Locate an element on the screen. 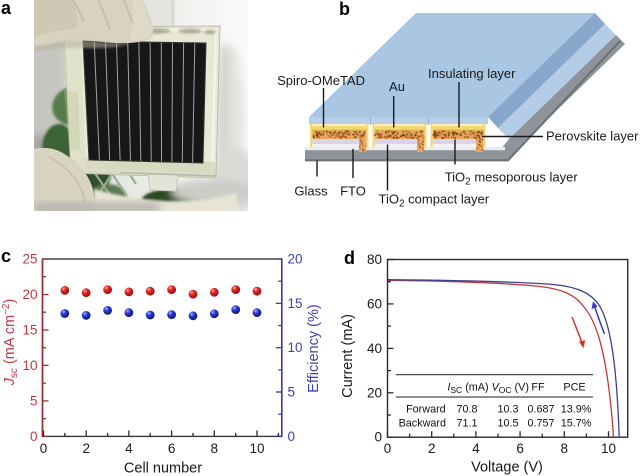 The height and width of the screenshot is (476, 640). svg-text: Spiro-OMeTAD is located at coordinates (321, 80).